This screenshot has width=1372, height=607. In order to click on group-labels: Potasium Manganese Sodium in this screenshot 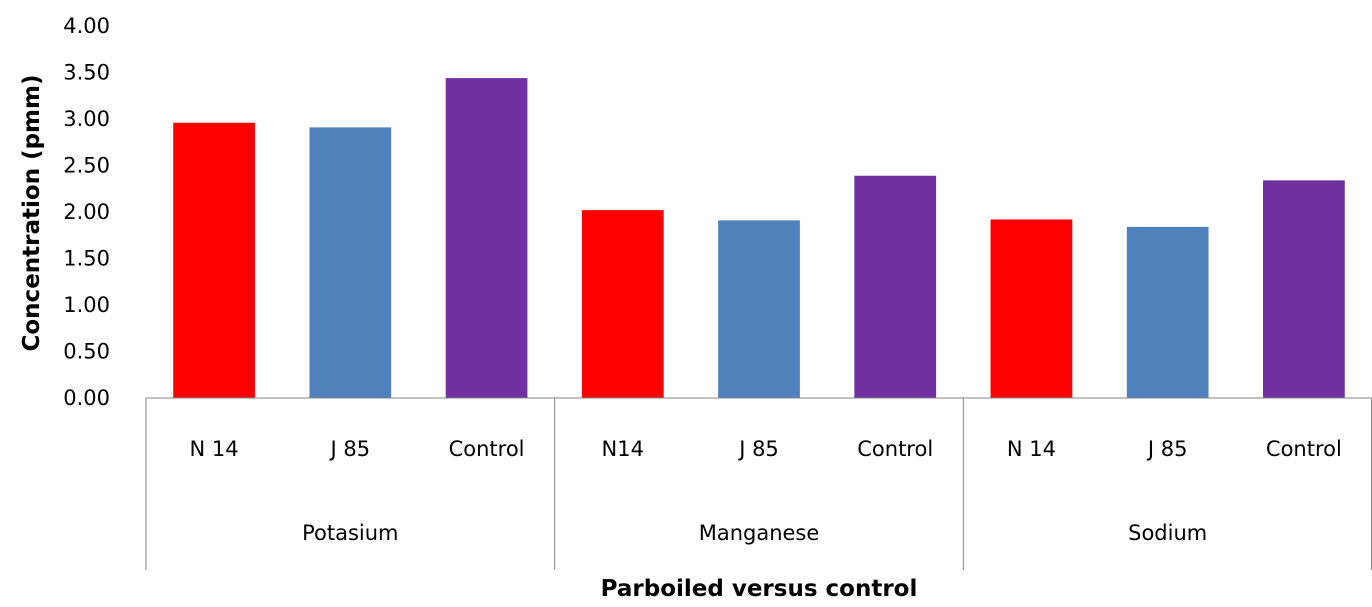, I will do `click(754, 533)`.